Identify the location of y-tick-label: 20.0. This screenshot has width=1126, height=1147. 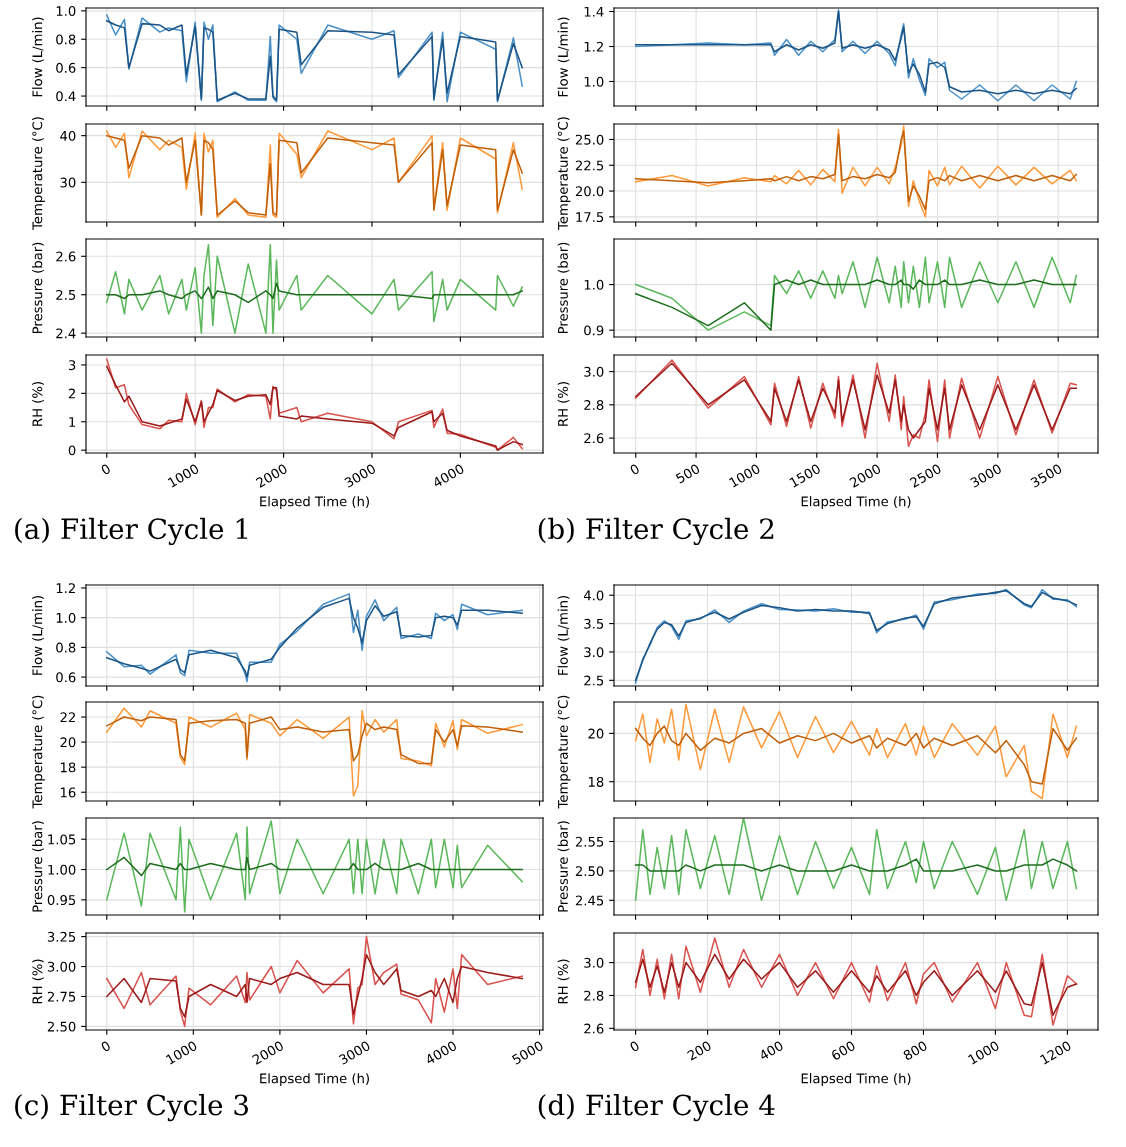
(589, 191).